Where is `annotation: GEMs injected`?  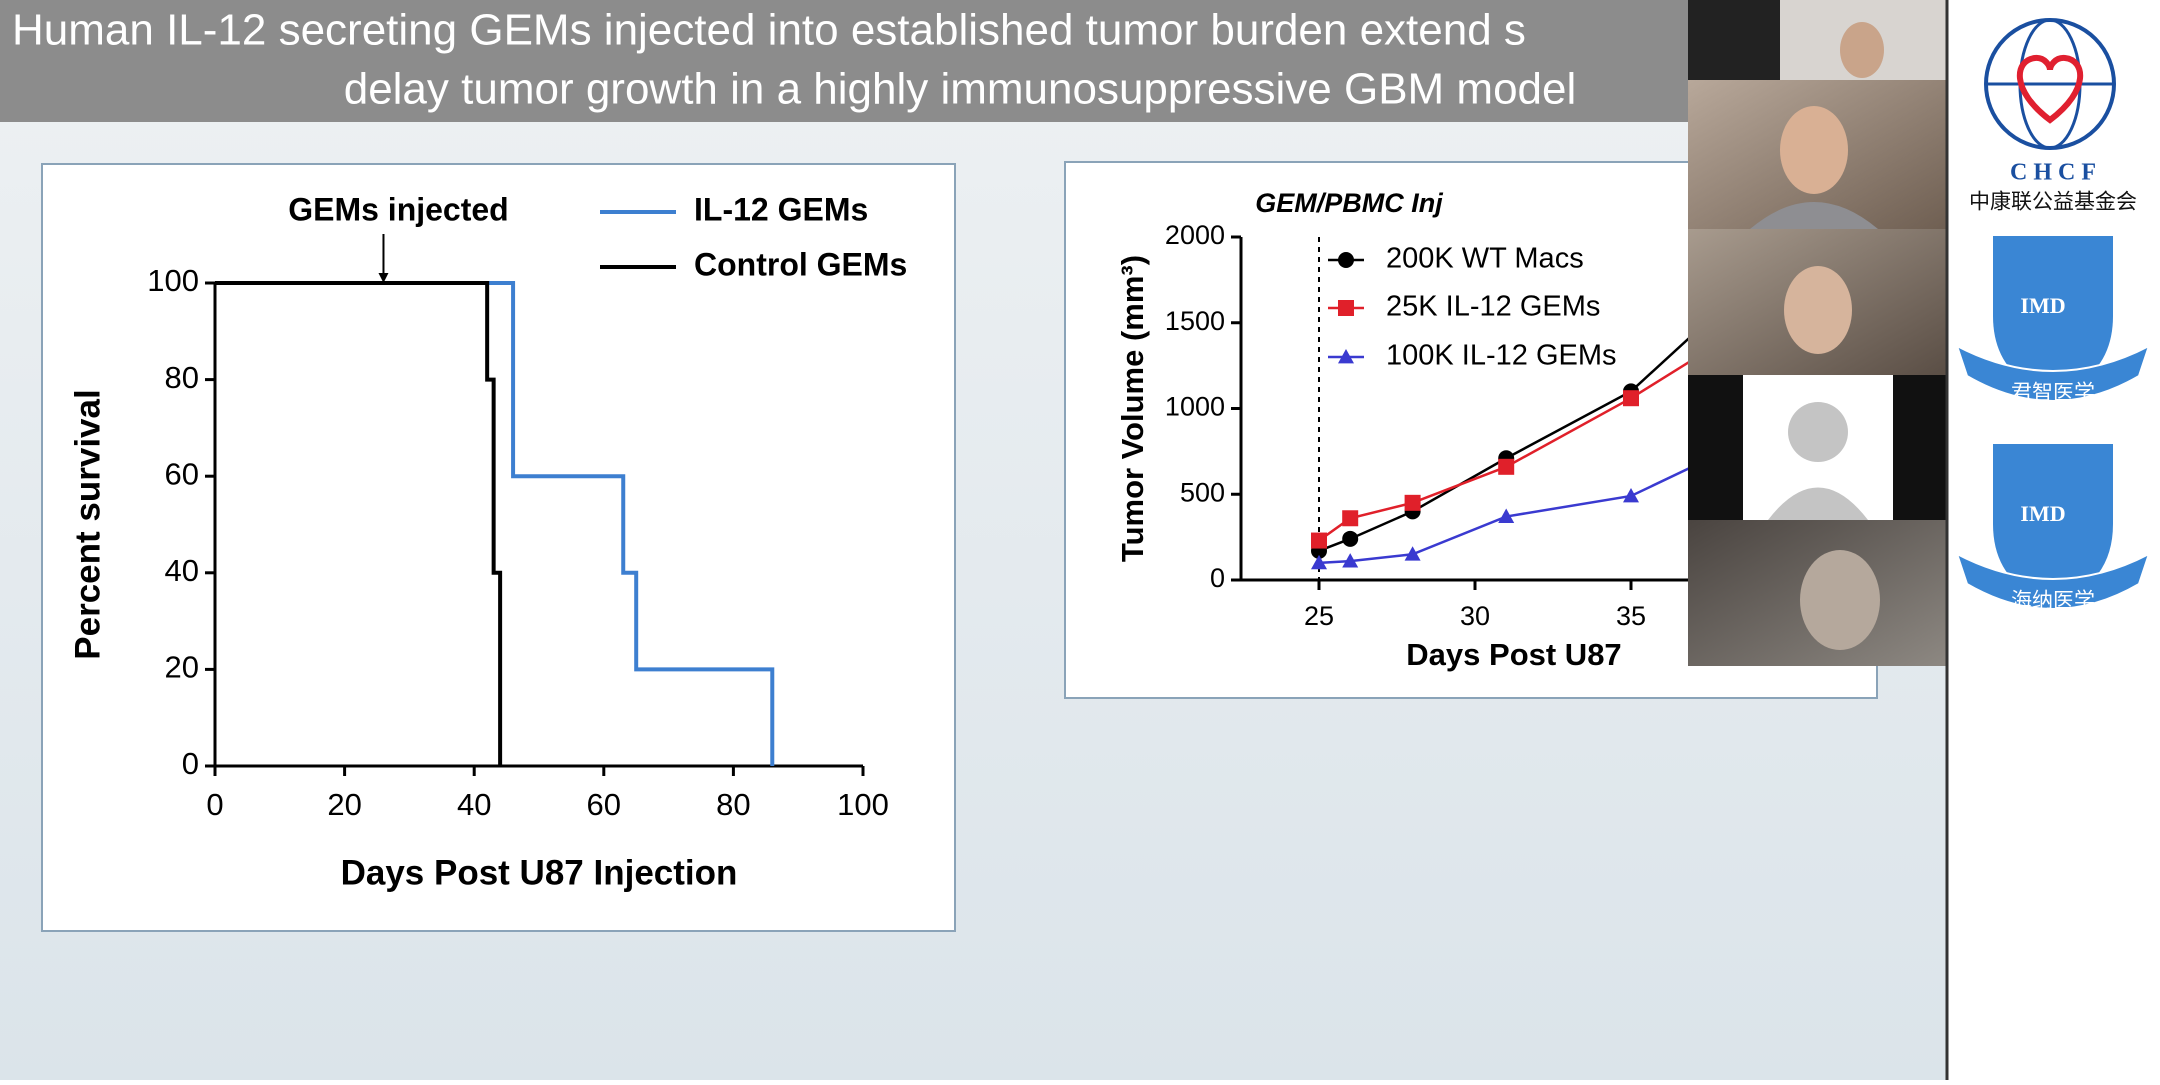
annotation: GEMs injected is located at coordinates (398, 209).